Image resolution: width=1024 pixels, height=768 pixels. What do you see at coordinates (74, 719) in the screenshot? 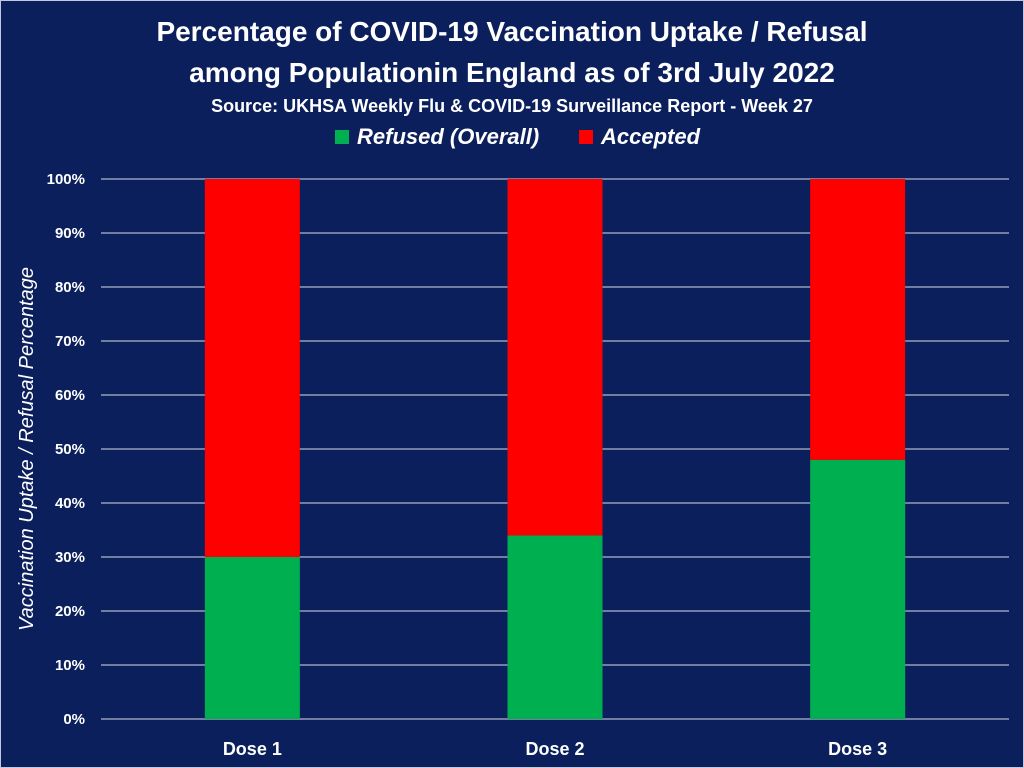
I see `y-tick-label: 0%` at bounding box center [74, 719].